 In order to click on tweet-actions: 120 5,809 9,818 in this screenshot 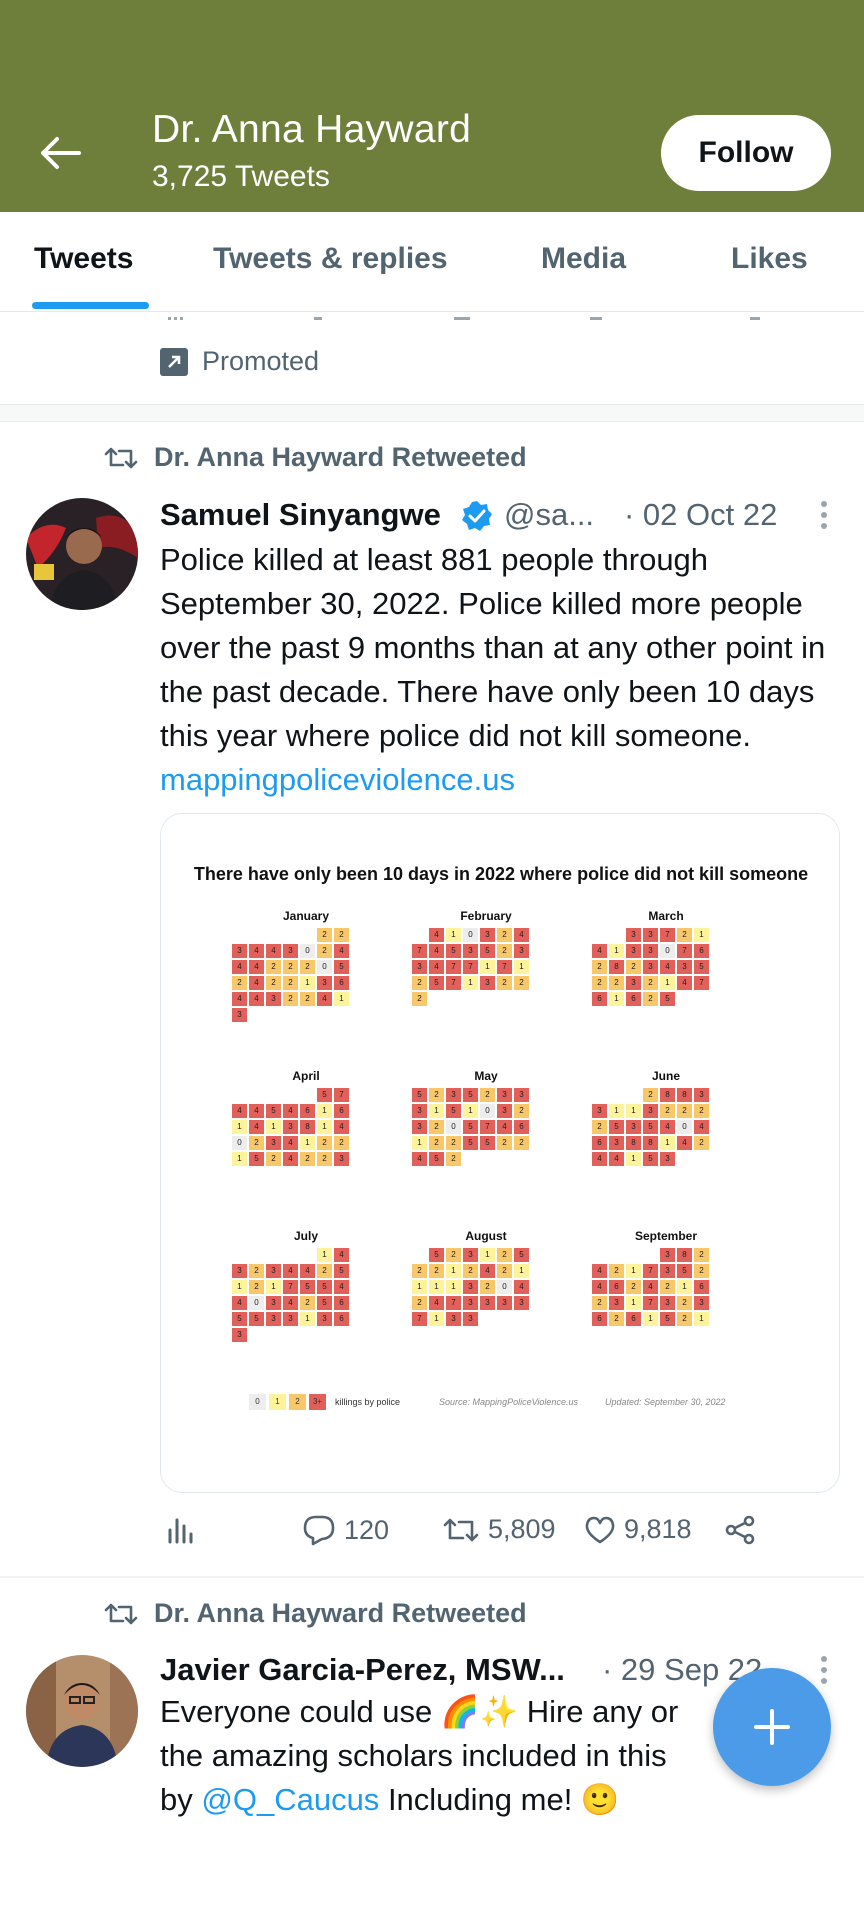, I will do `click(480, 1534)`.